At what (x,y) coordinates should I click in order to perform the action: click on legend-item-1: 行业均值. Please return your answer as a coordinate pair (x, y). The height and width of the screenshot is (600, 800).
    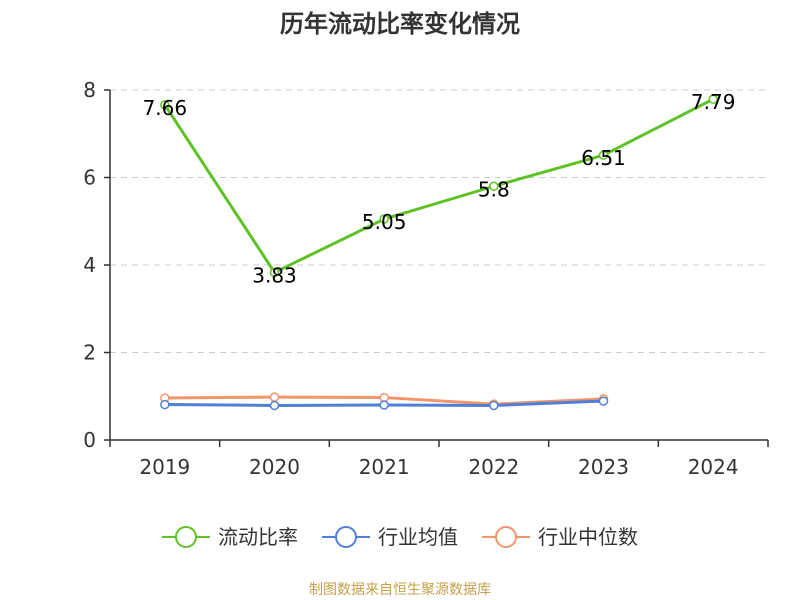
    Looking at the image, I should click on (390, 537).